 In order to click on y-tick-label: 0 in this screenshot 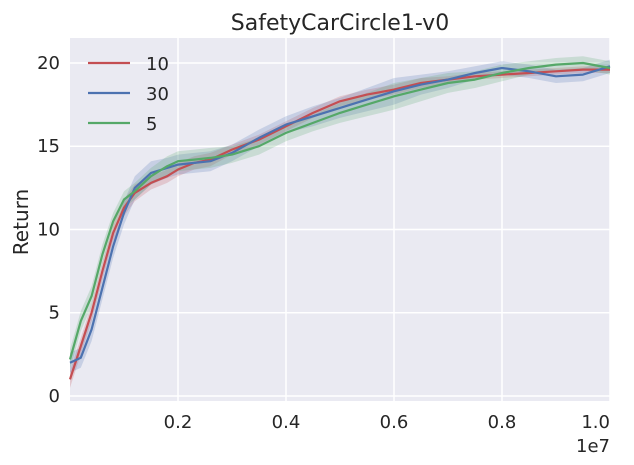, I will do `click(54, 396)`.